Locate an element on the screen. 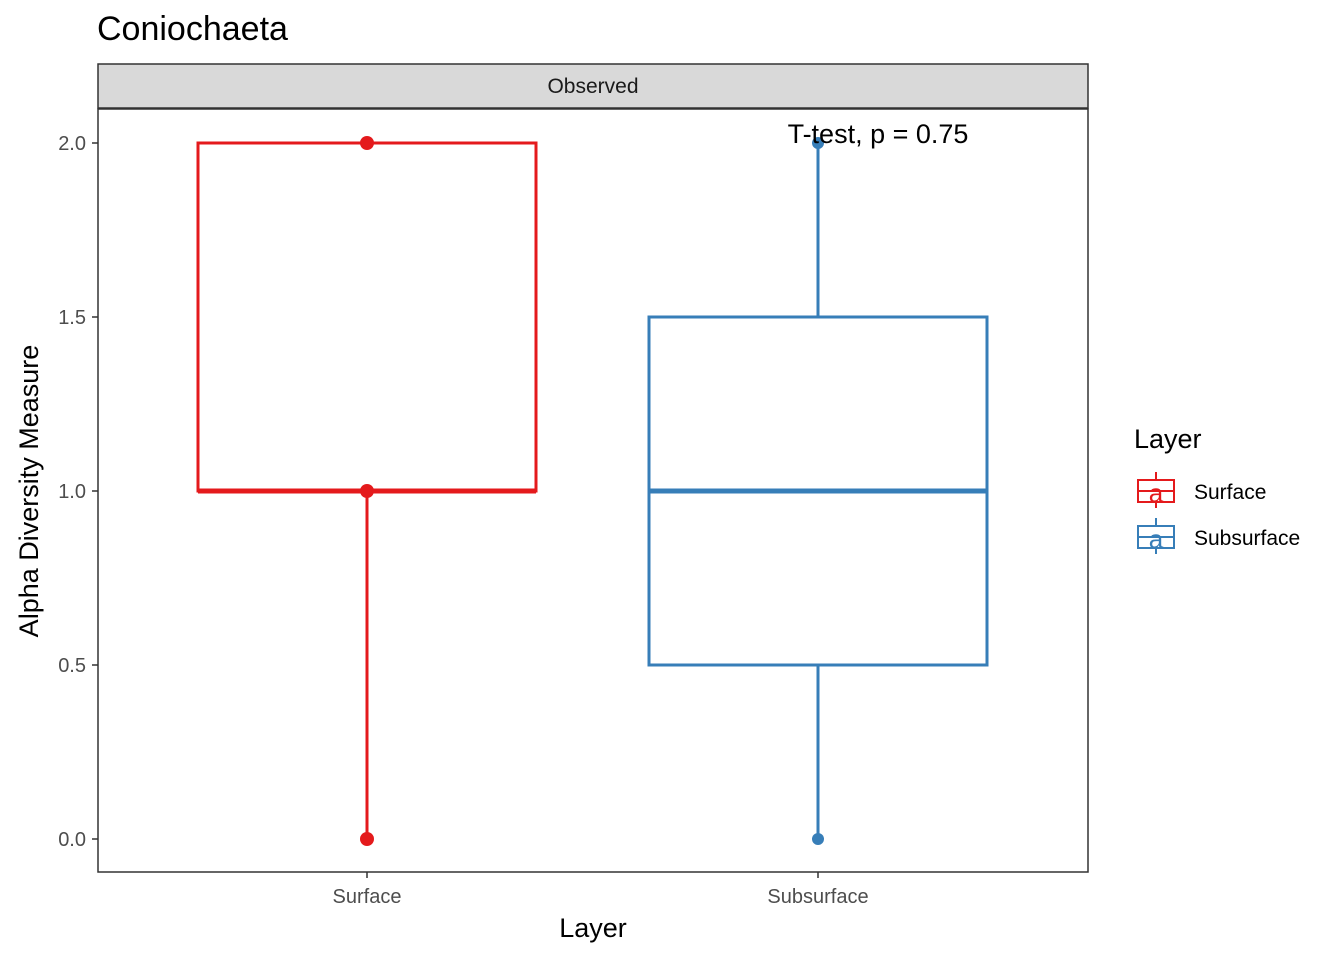  x-axis-title: Layer is located at coordinates (593, 928).